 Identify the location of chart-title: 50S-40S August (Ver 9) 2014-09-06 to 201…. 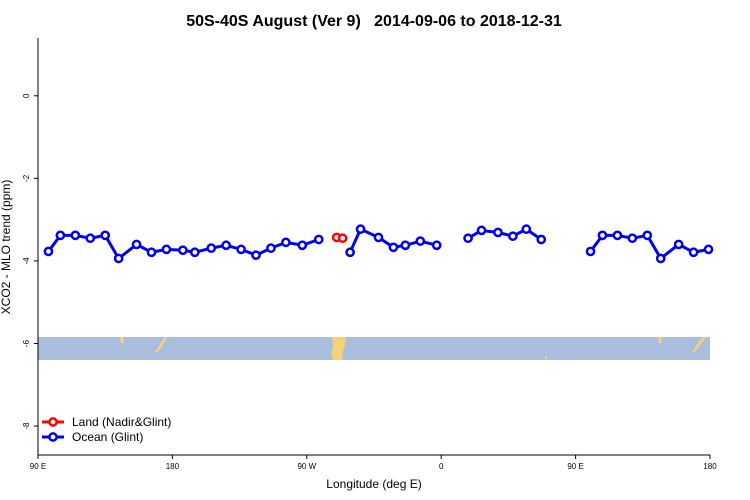
(374, 21).